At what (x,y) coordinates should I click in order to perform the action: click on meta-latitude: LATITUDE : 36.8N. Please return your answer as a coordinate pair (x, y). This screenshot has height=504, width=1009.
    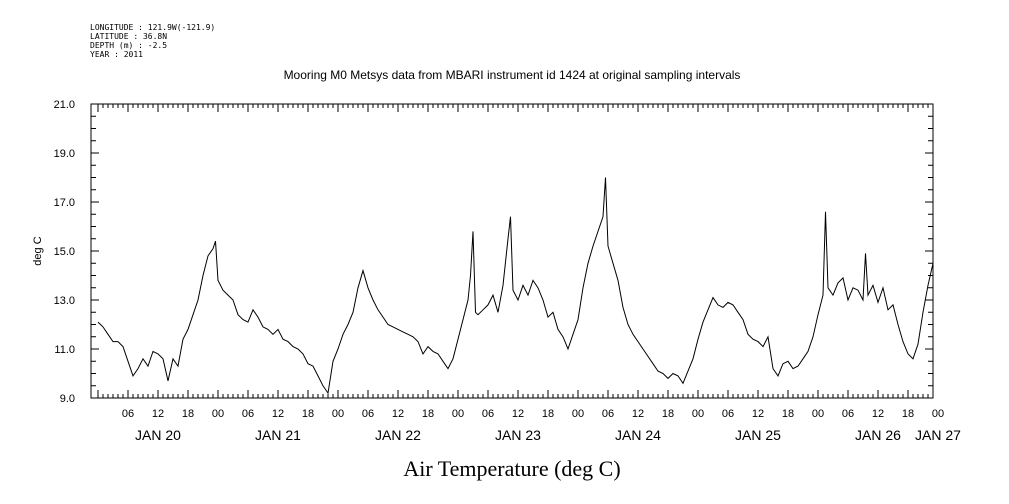
    Looking at the image, I should click on (128, 36).